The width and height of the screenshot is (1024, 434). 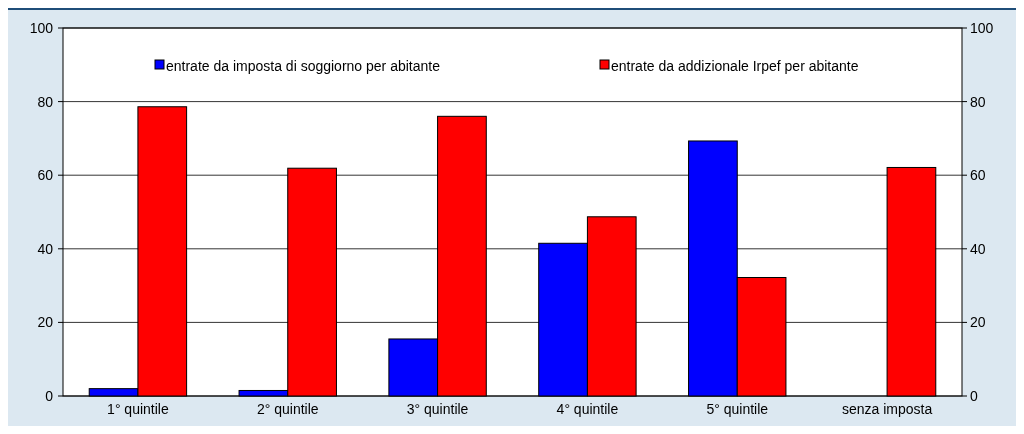 What do you see at coordinates (735, 65) in the screenshot?
I see `legend-label: entrate da addizionale Irpef per abitante` at bounding box center [735, 65].